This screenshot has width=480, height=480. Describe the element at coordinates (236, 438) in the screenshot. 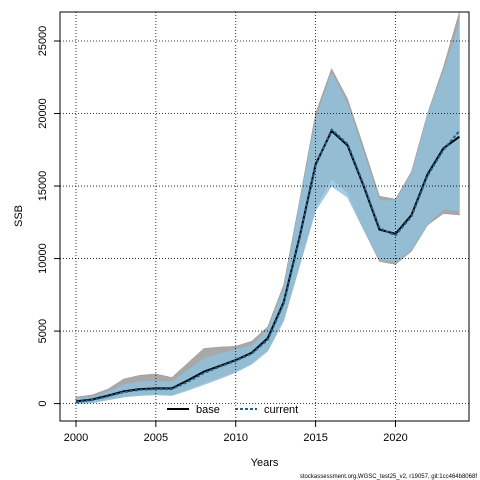

I see `x-tick-label-2010: 2010` at that location.